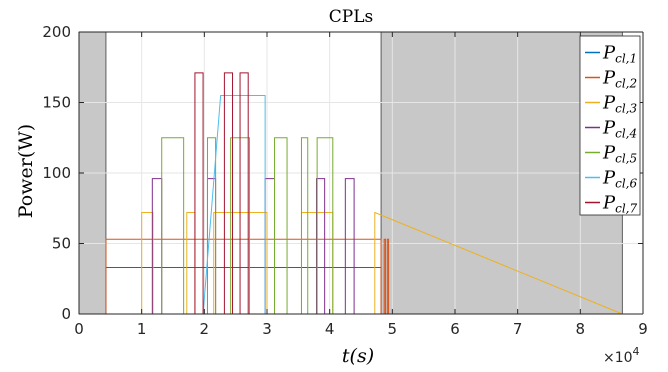 The height and width of the screenshot is (372, 668). Describe the element at coordinates (626, 109) in the screenshot. I see `legend-label-subscript: cl,3` at that location.